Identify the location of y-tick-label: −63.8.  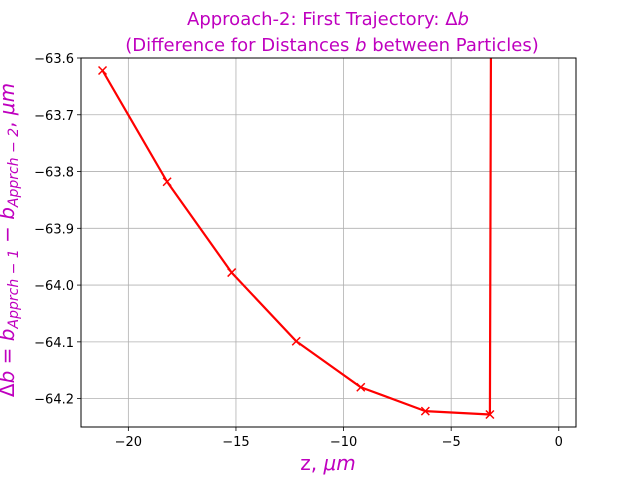
(54, 173).